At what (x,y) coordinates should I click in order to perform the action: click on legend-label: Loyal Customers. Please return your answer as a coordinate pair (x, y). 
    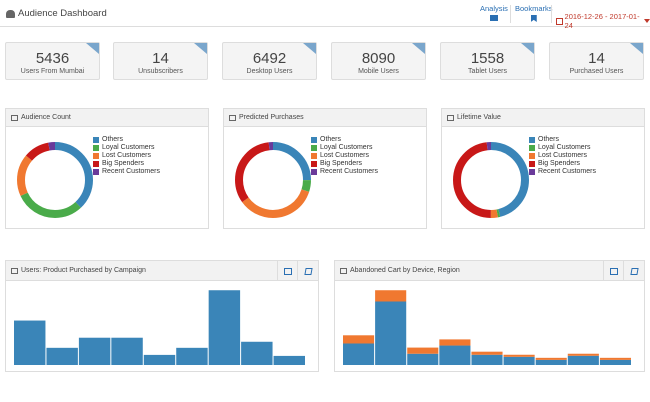
    Looking at the image, I should click on (564, 147).